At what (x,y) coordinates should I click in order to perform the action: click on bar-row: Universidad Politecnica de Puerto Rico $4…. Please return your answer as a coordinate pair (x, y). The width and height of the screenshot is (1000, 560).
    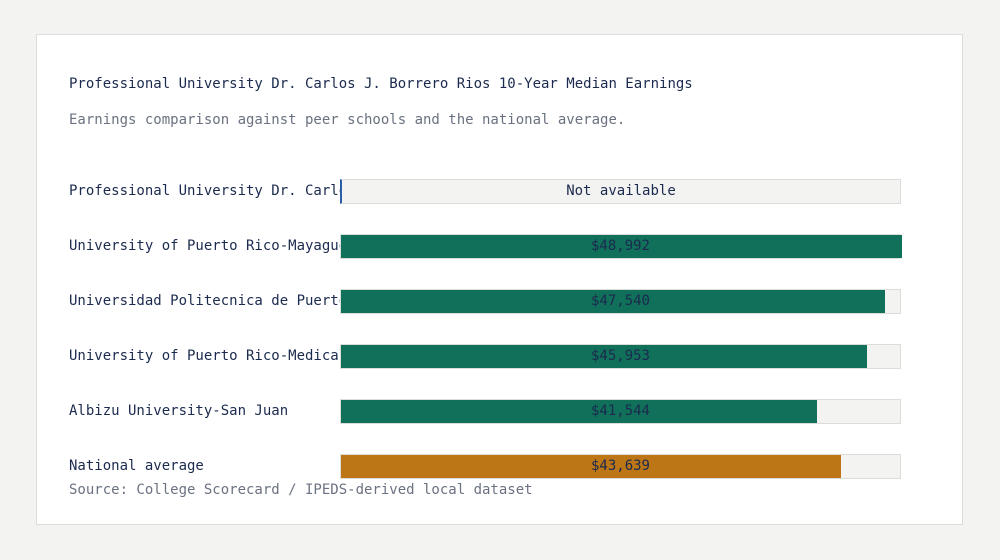
    Looking at the image, I should click on (500, 301).